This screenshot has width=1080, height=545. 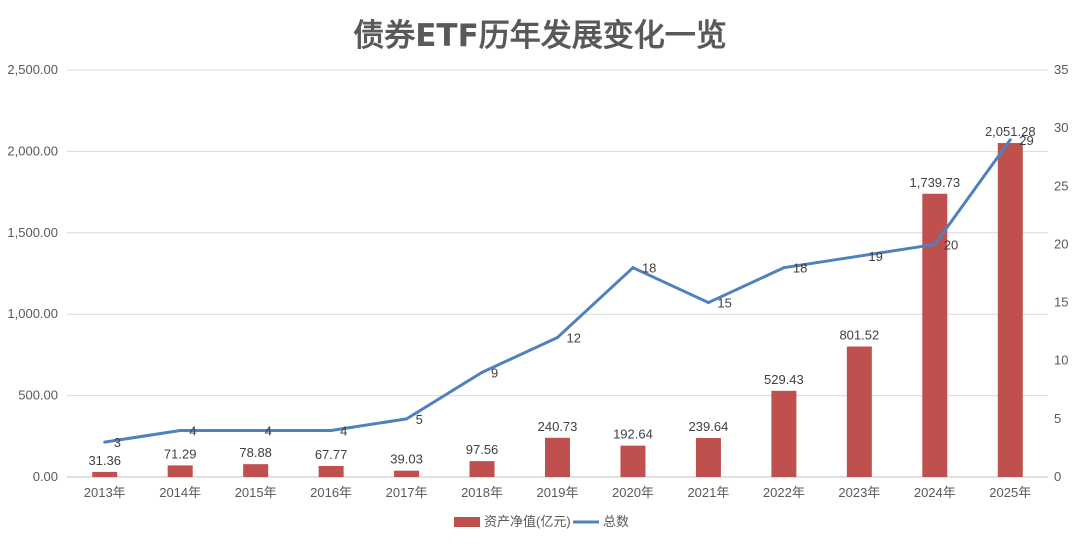 I want to click on bar-data-label: 1,739.73, so click(x=935, y=182).